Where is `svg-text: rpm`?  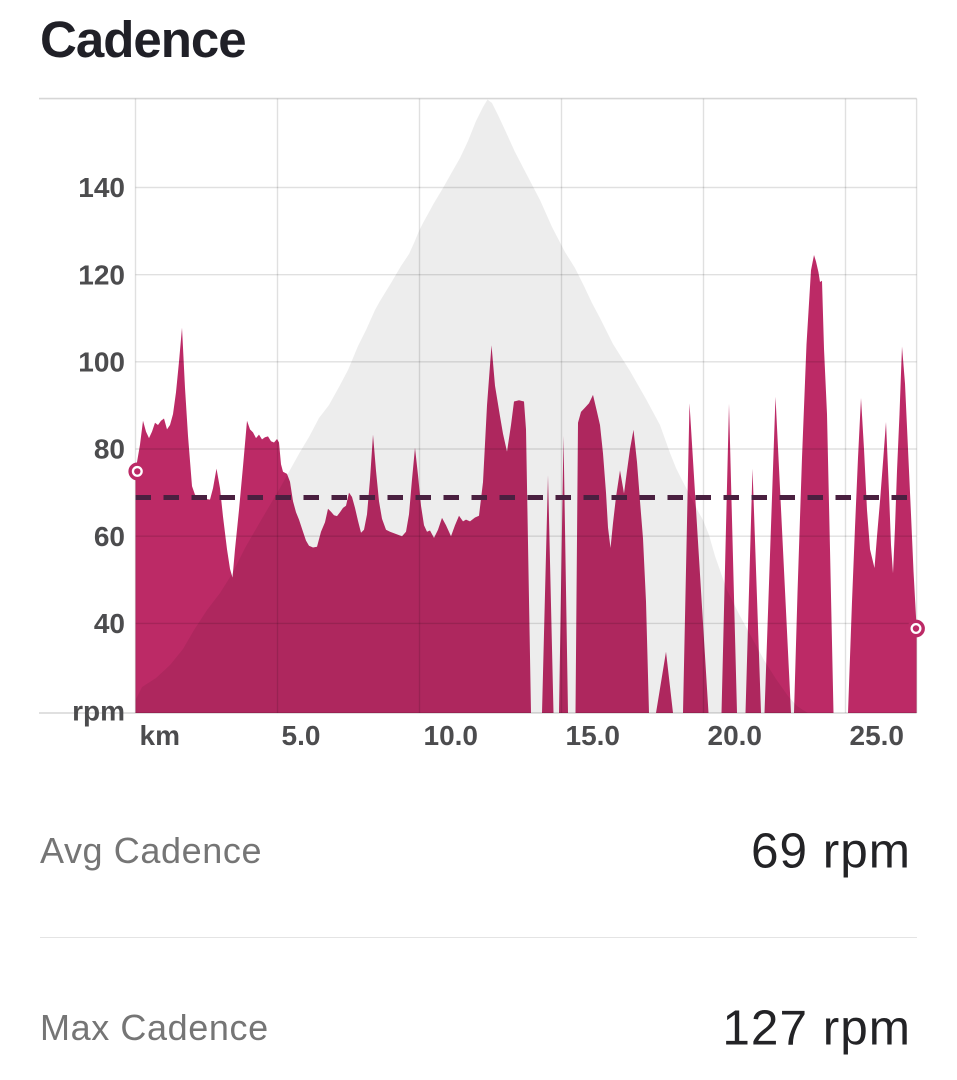 svg-text: rpm is located at coordinates (98, 710).